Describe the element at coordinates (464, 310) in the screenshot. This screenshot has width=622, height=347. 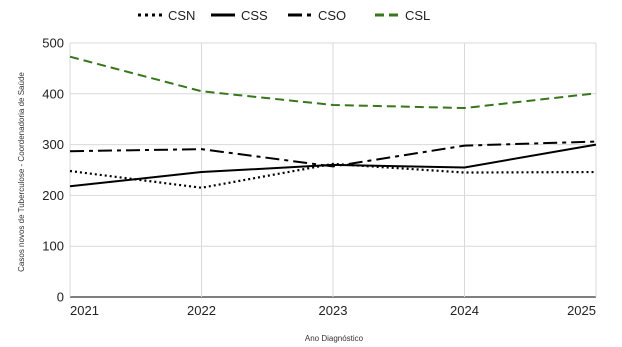
I see `x-tick-label: 2024` at that location.